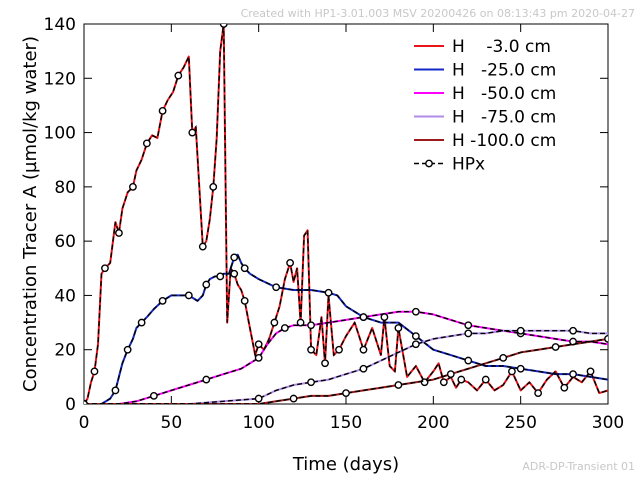 The width and height of the screenshot is (640, 480). Describe the element at coordinates (30, 214) in the screenshot. I see `y-axis-title: Concentration Tracer A (µmol/kg water)` at that location.